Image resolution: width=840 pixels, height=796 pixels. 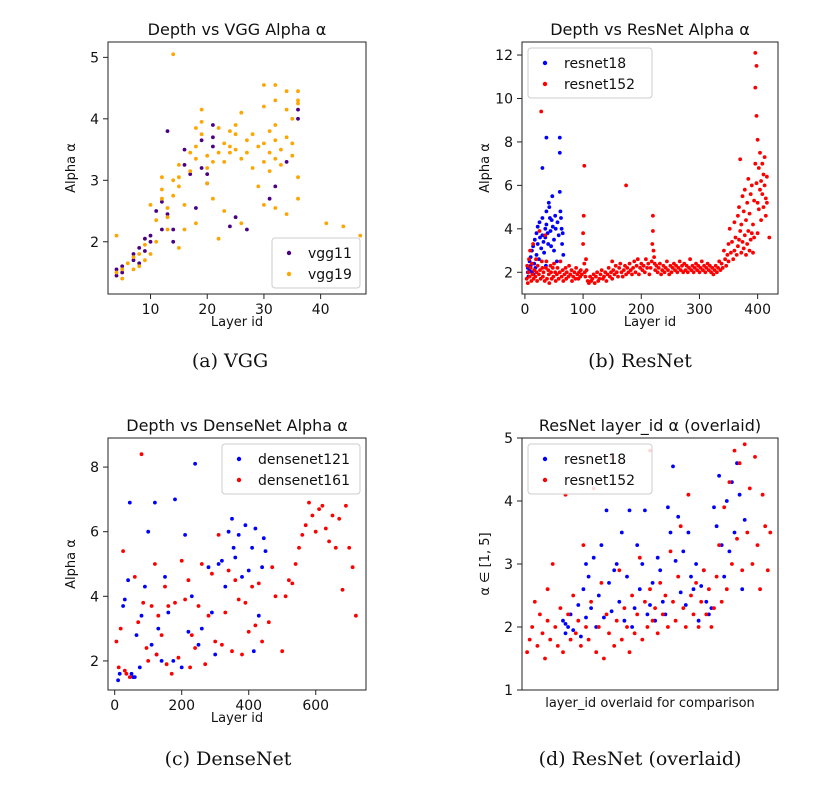 I want to click on legend: densenet121 densenet161, so click(x=291, y=469).